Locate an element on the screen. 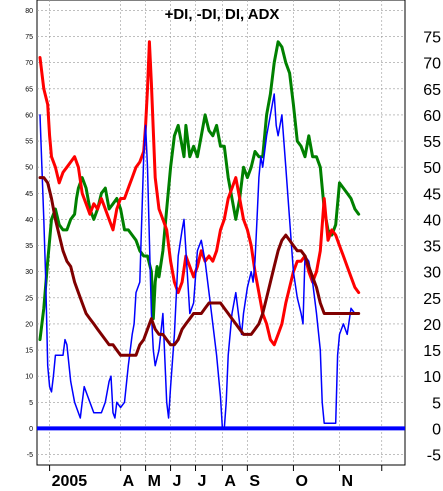  y-tick-label-left-0: 80 is located at coordinates (29, 11).